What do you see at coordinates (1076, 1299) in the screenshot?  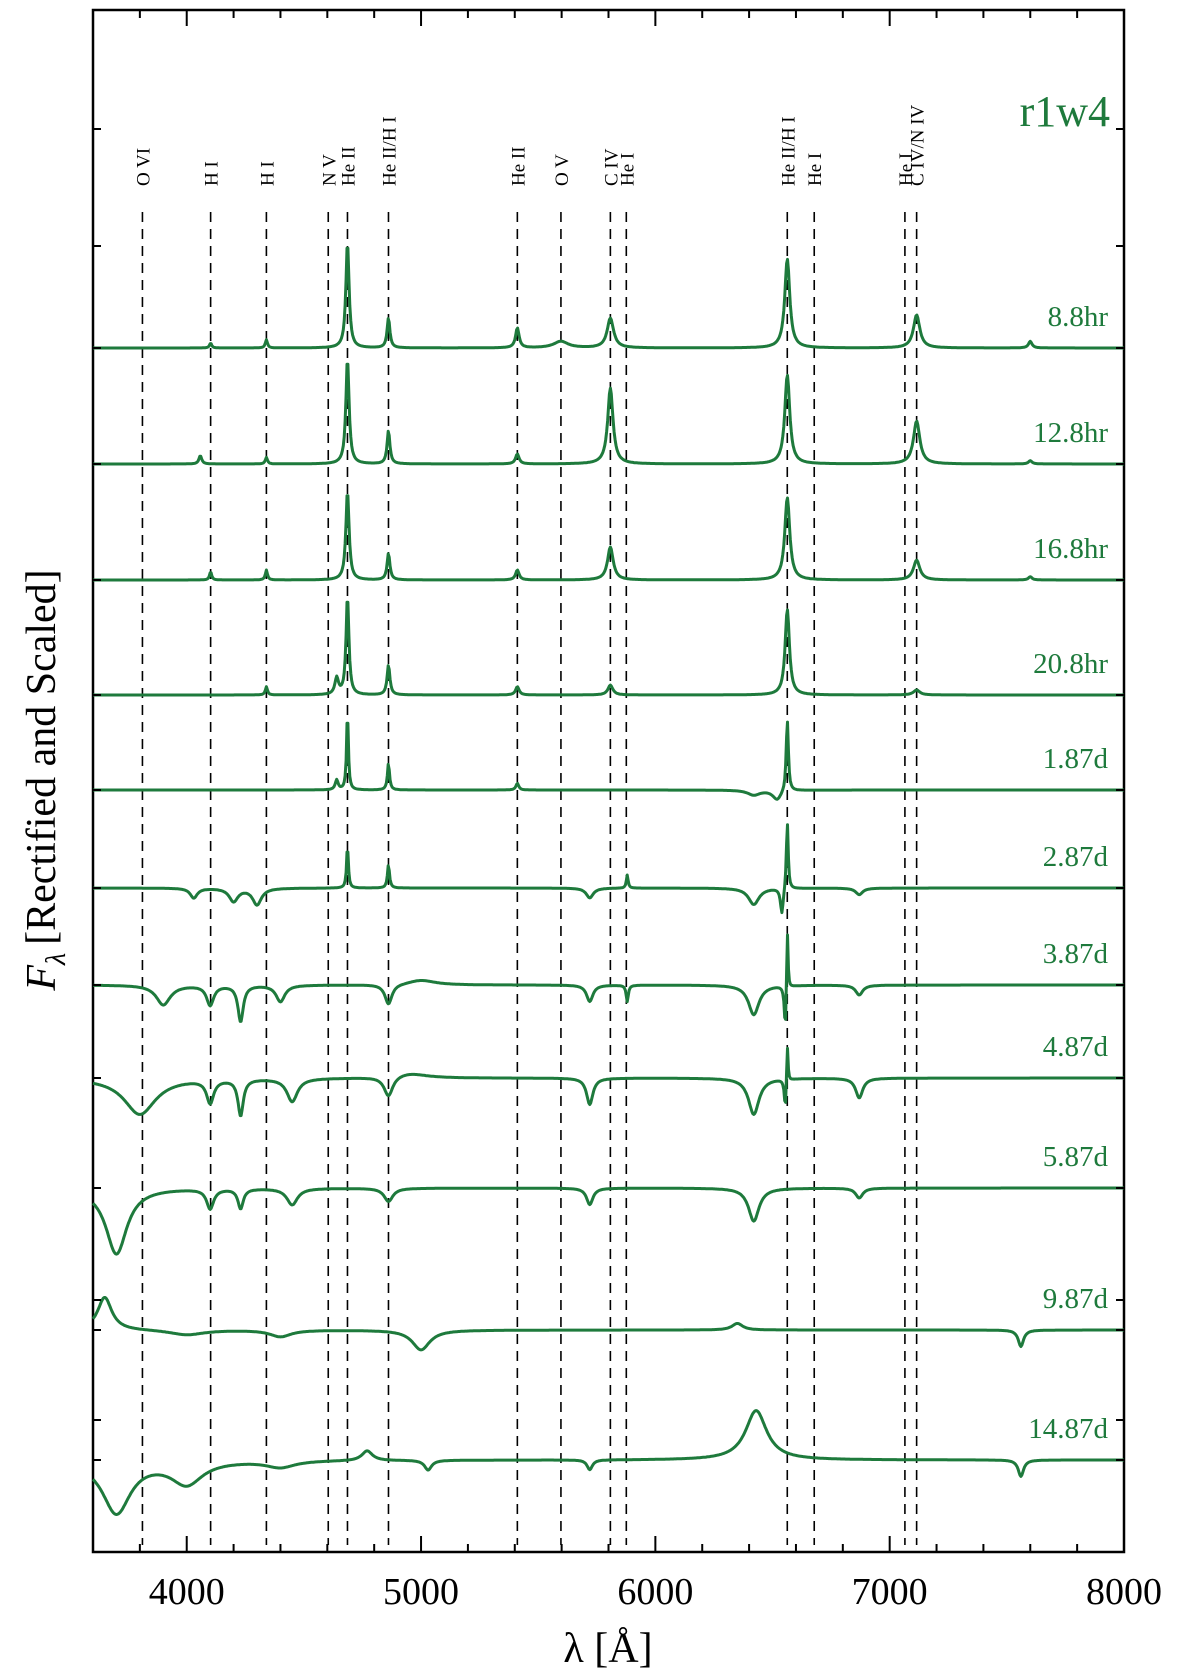 I see `epoch-label: 9.87d` at bounding box center [1076, 1299].